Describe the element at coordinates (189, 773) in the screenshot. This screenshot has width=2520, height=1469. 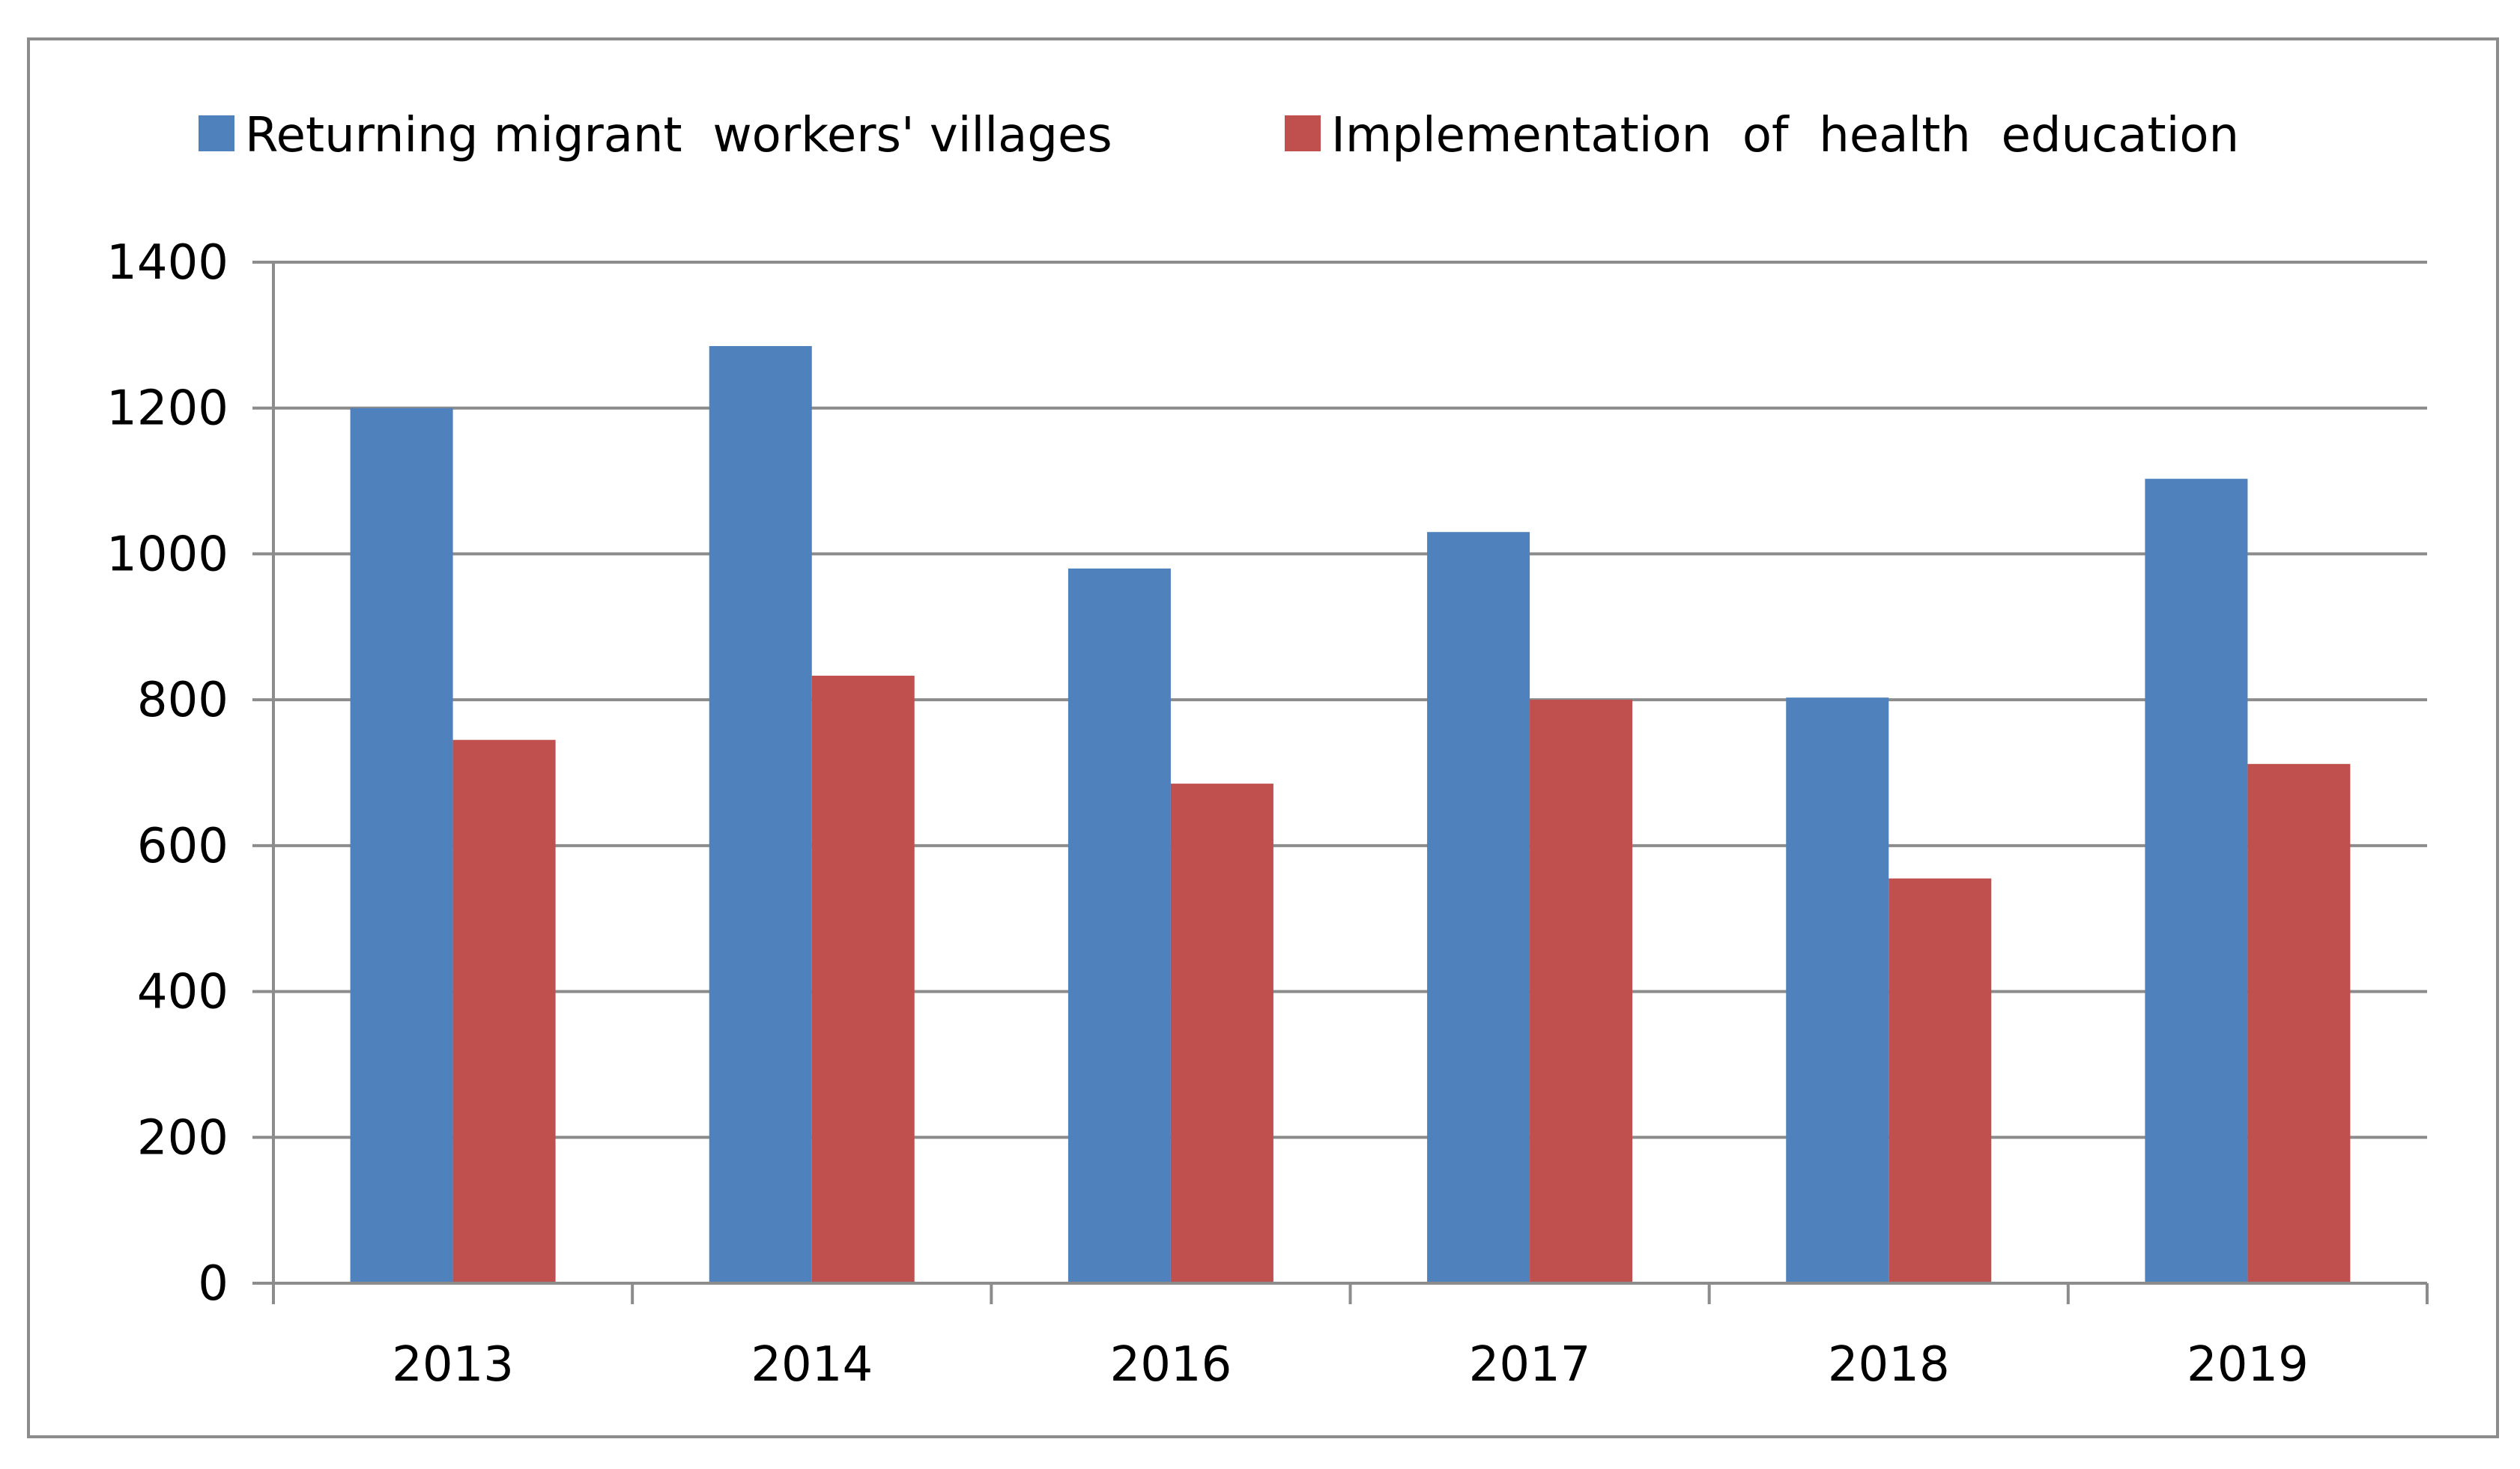
I see `y-axis-ticks: 0 200 400 600 800 1000 1200 1400` at that location.